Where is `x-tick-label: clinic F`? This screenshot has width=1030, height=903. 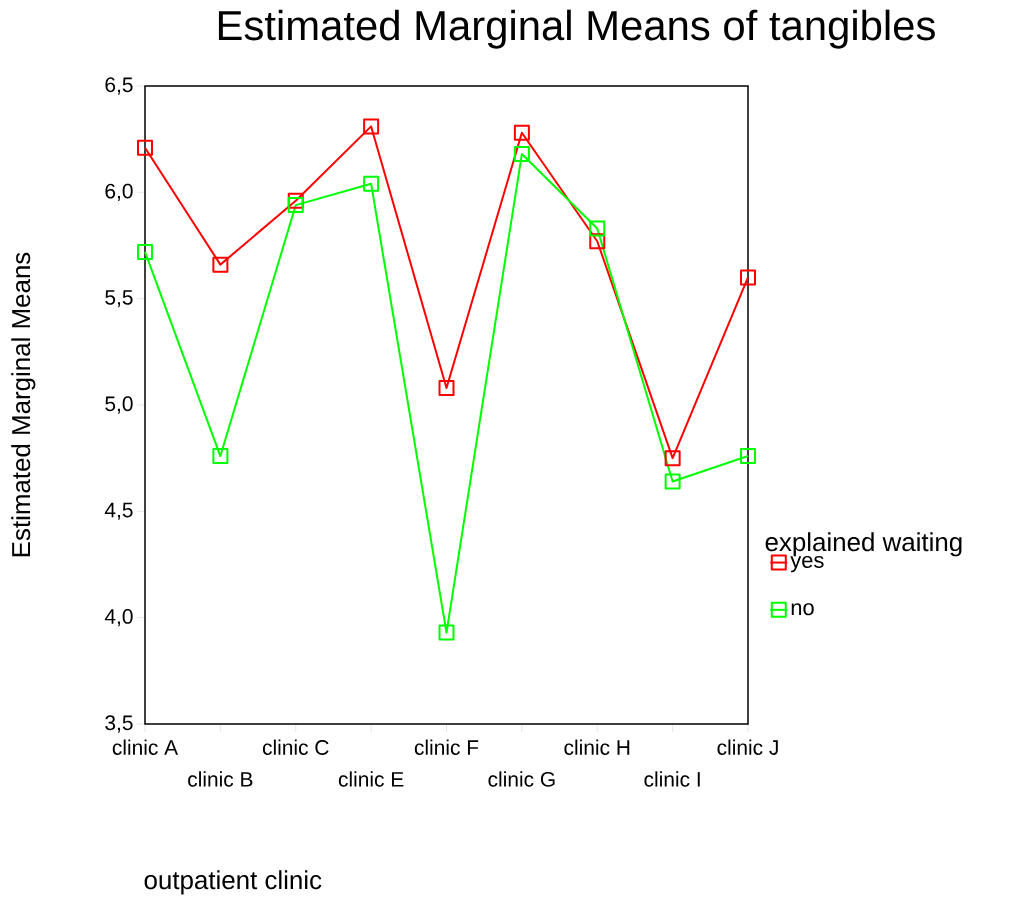 x-tick-label: clinic F is located at coordinates (446, 747).